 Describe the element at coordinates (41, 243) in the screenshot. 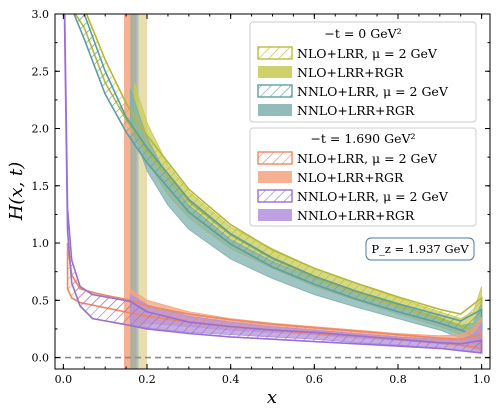

I see `y-tick-label: 1.0` at that location.